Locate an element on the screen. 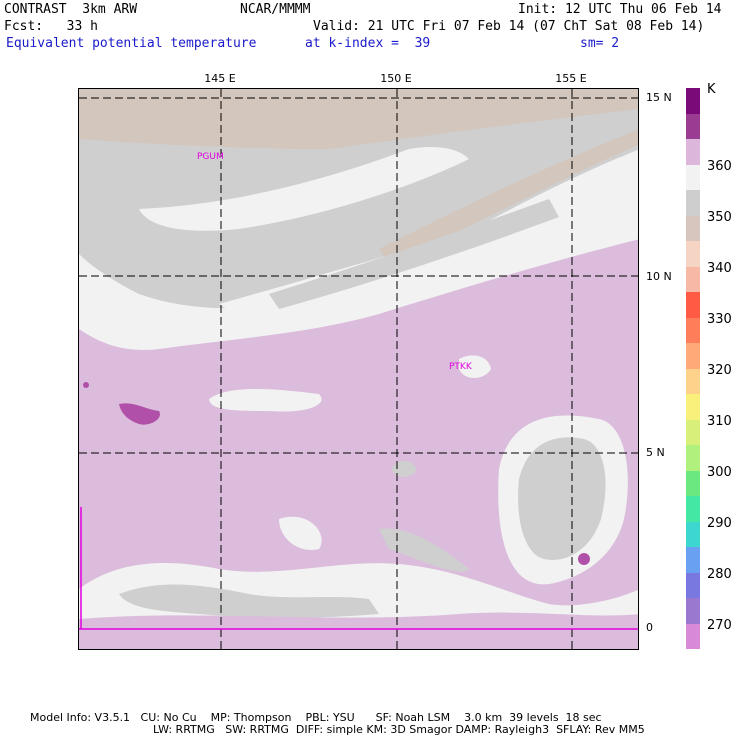 The image size is (740, 740). legend-label-350: 350 is located at coordinates (719, 217).